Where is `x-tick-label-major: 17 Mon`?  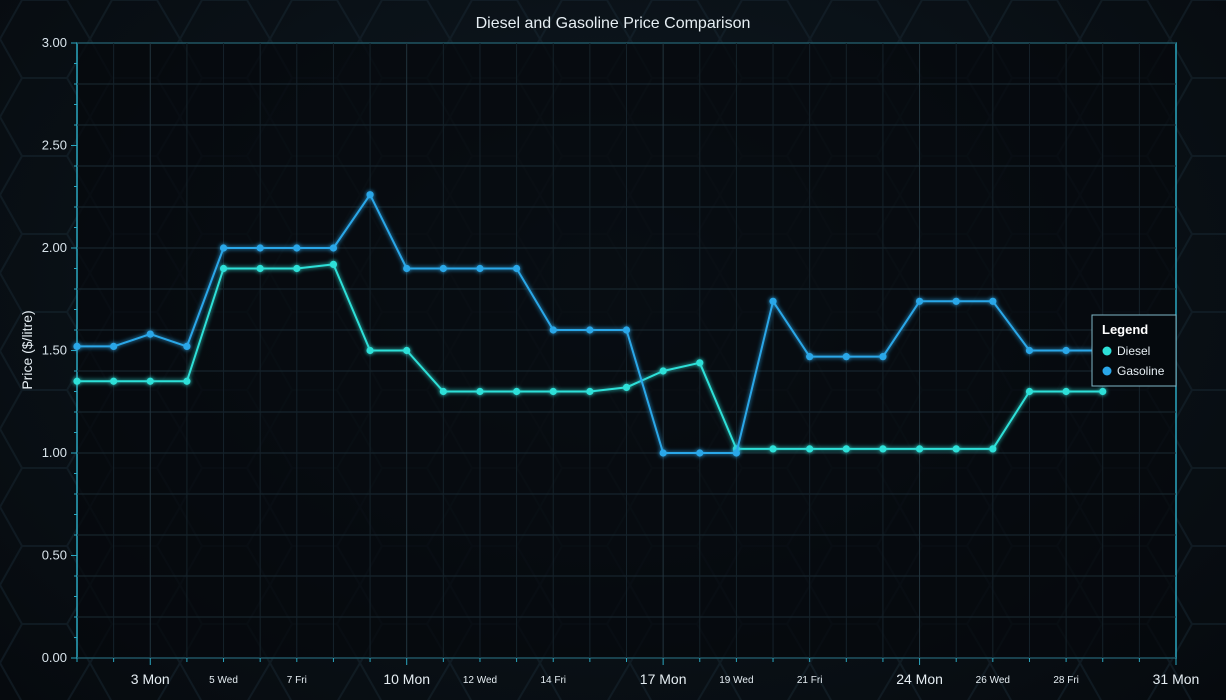 x-tick-label-major: 17 Mon is located at coordinates (663, 679).